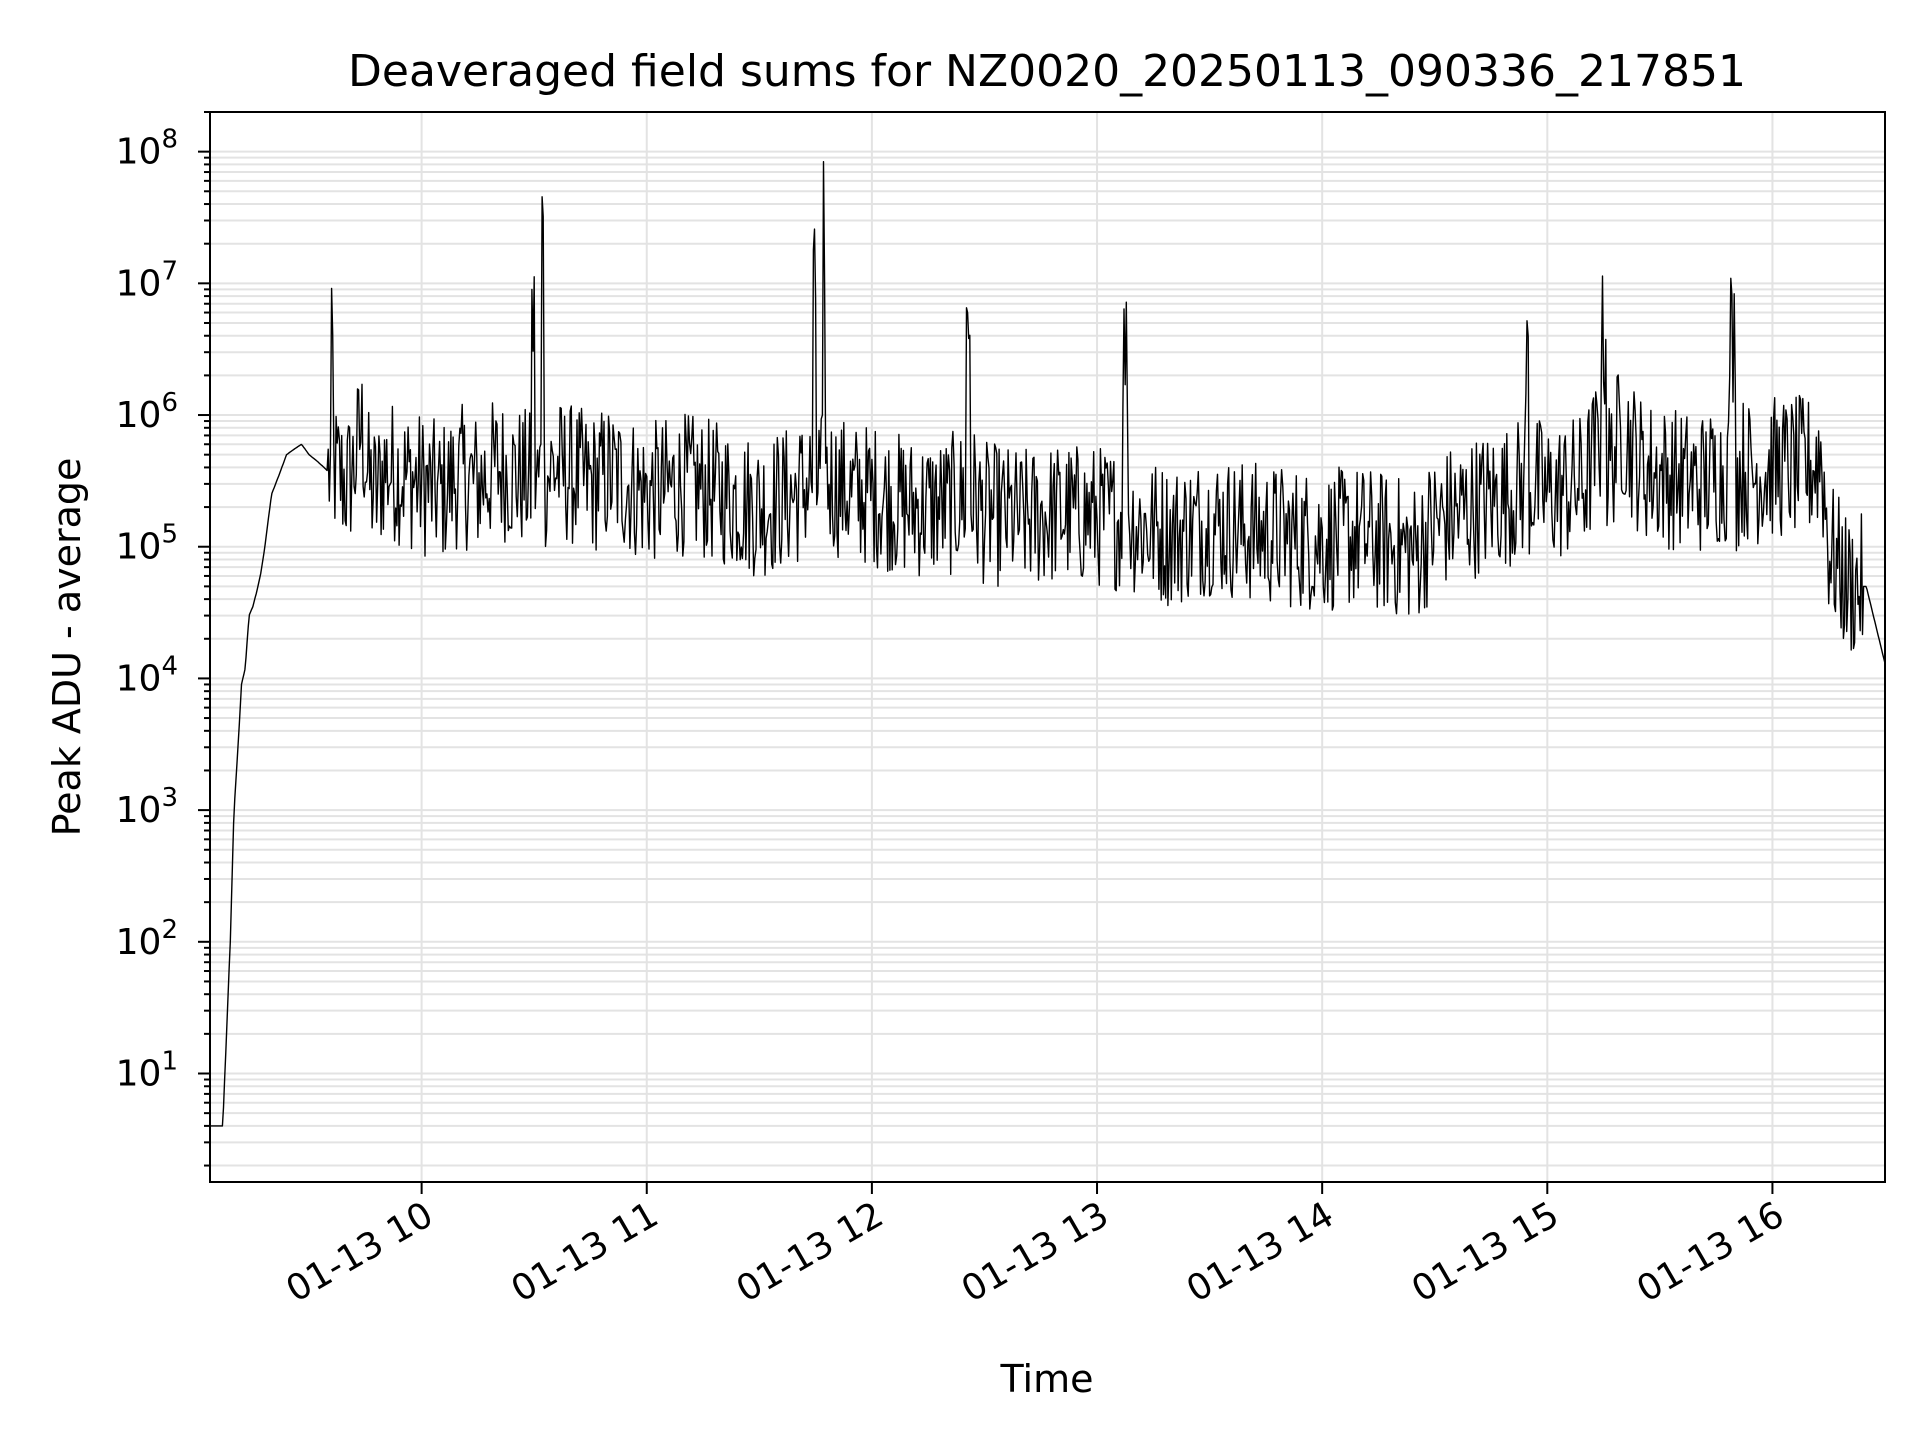  What do you see at coordinates (1047, 1379) in the screenshot?
I see `x-axis-label: Time` at bounding box center [1047, 1379].